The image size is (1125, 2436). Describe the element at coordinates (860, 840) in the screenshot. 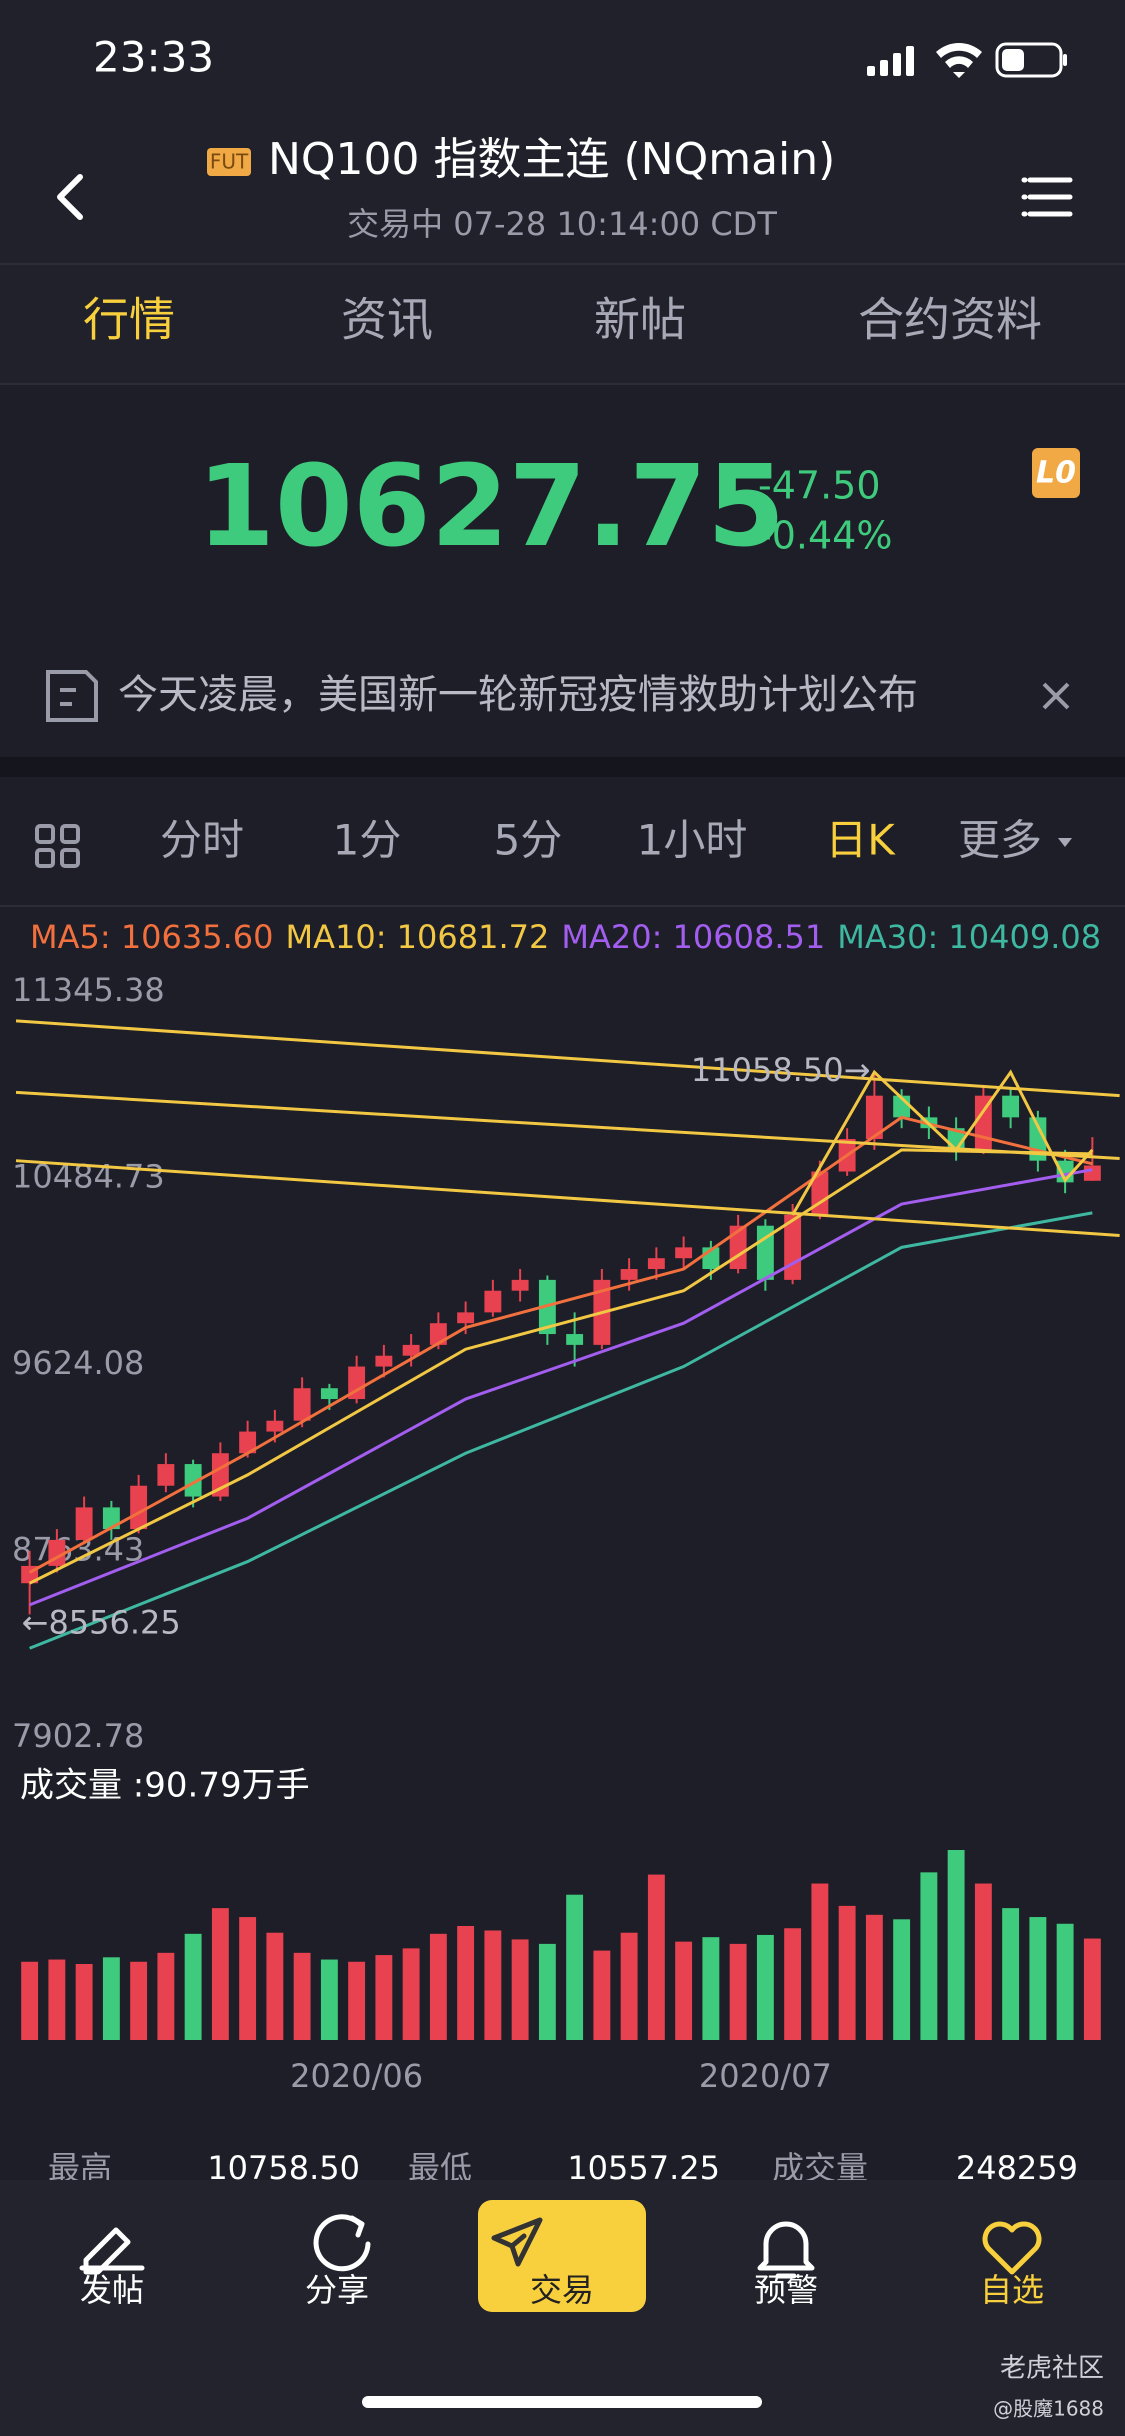

I see `period-tab: 日K` at that location.